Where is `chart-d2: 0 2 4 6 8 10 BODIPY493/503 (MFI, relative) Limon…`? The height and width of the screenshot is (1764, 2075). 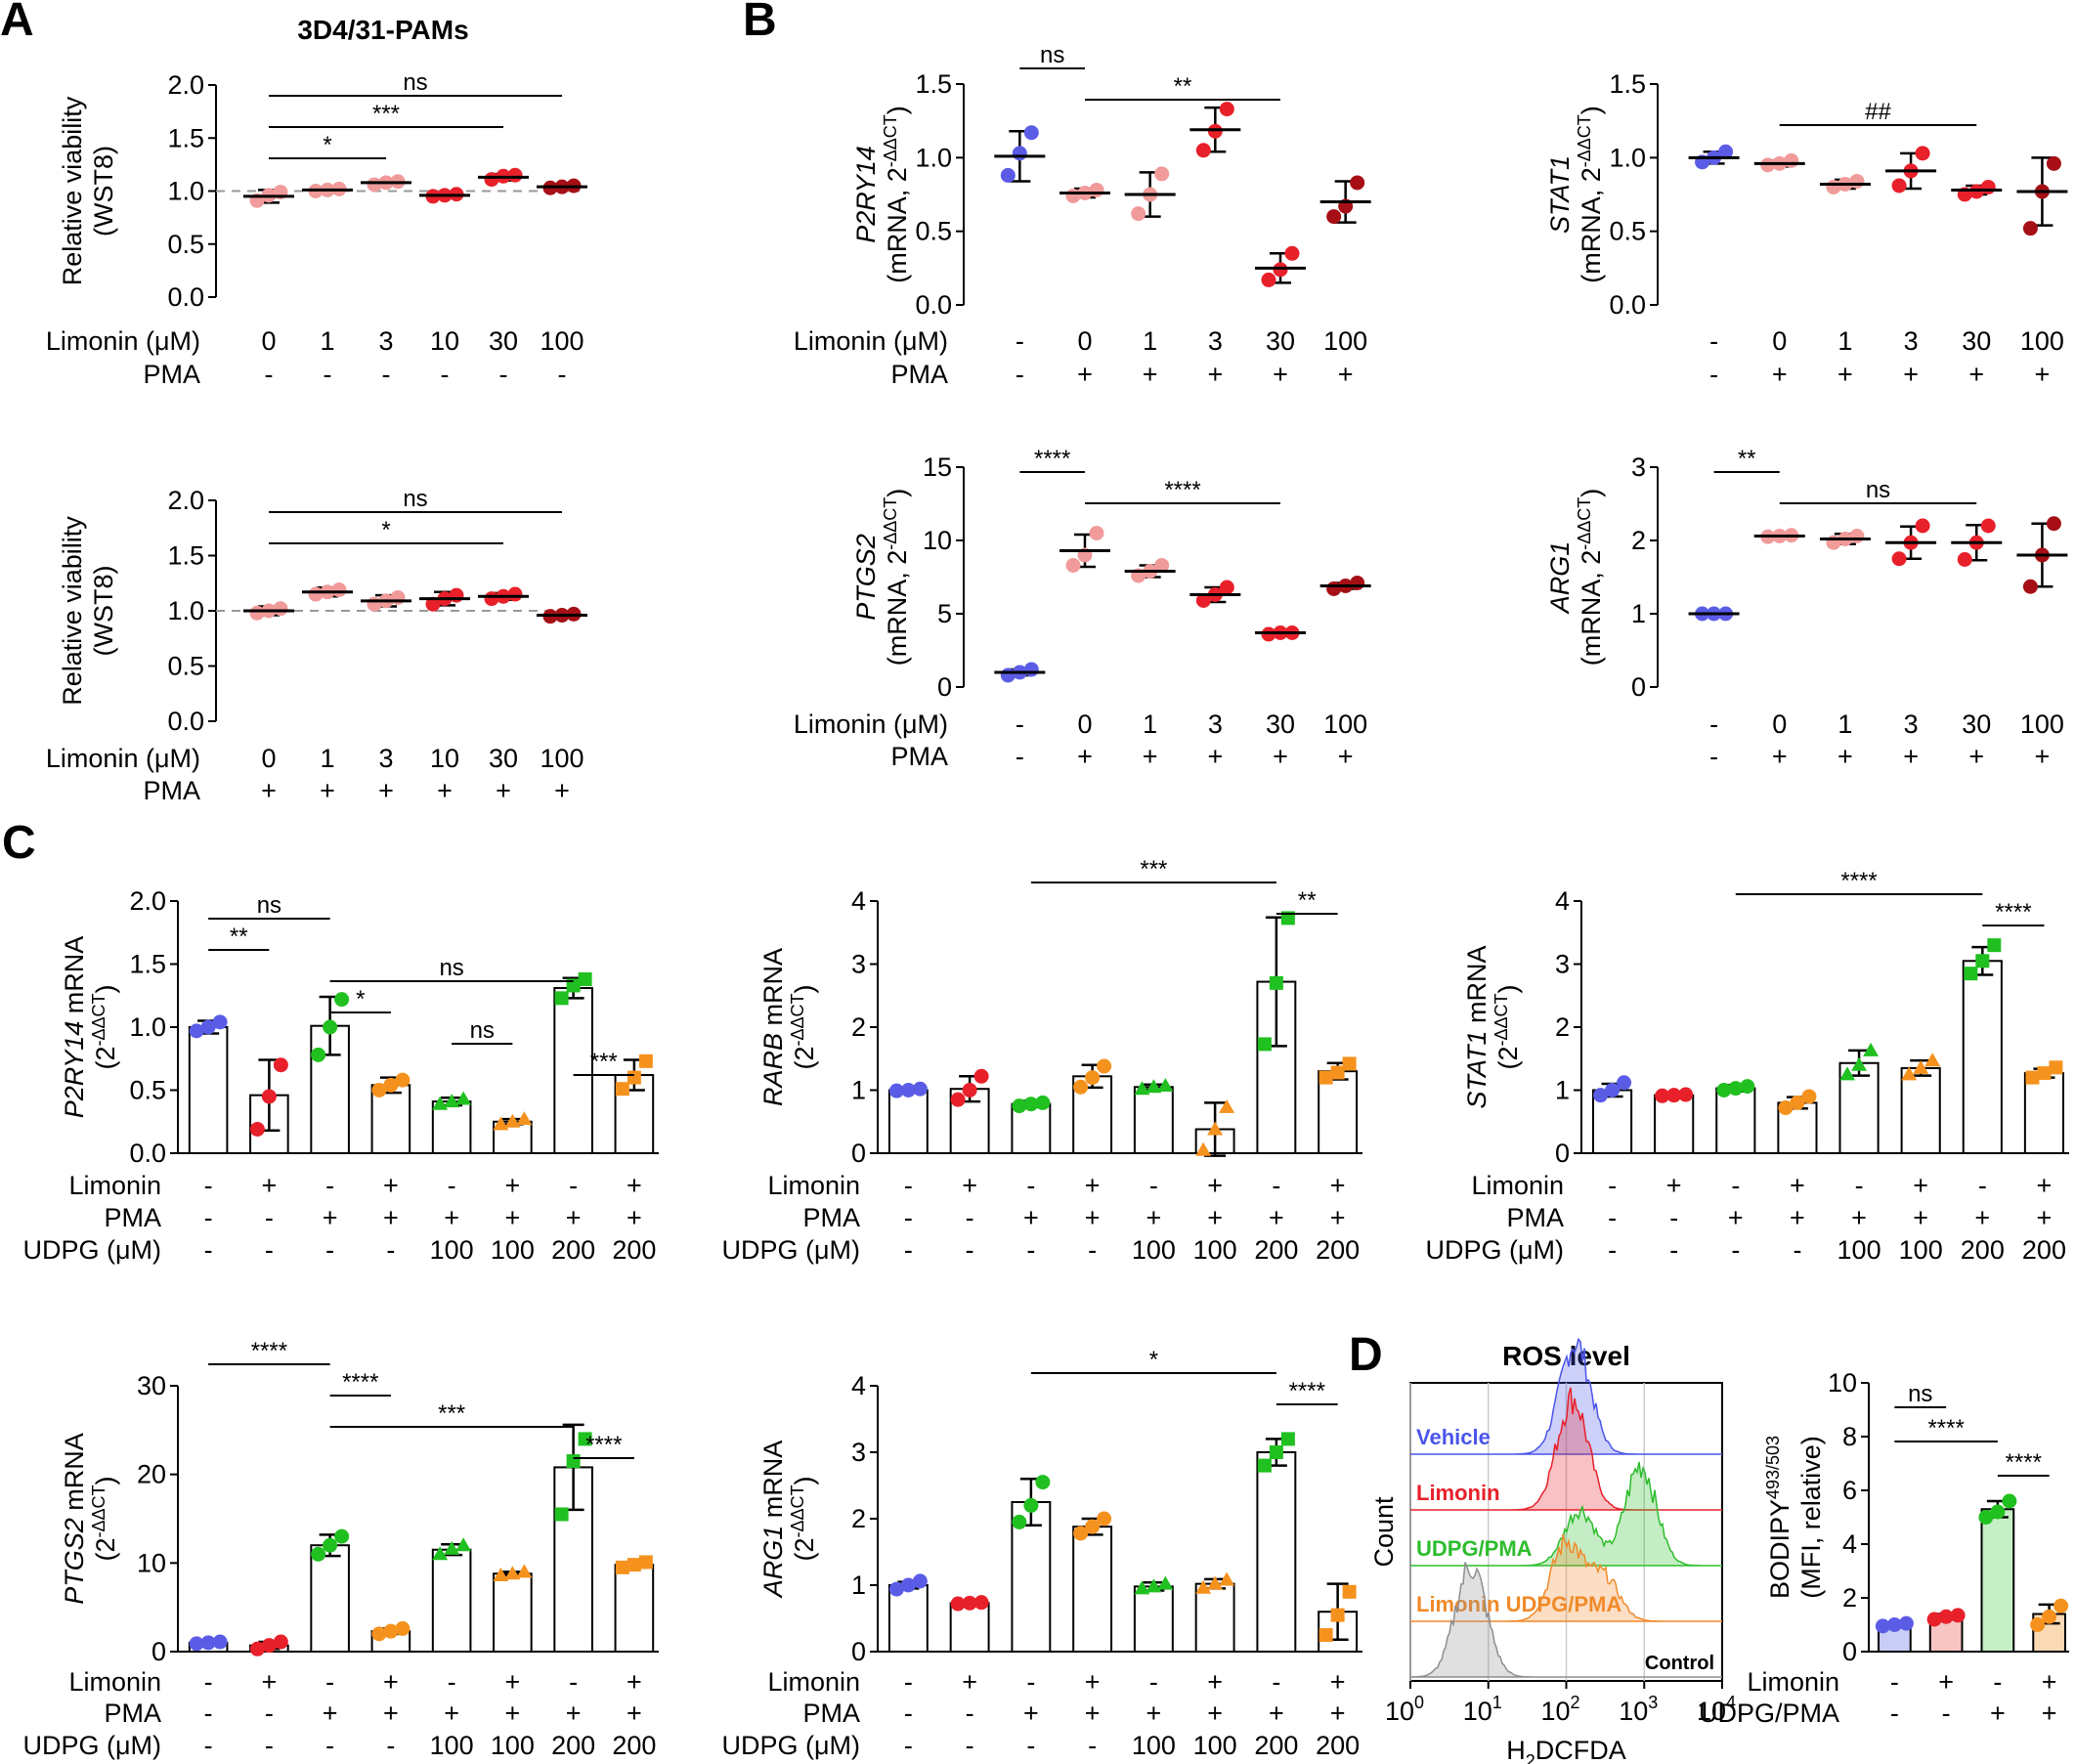 chart-d2: 0 2 4 6 8 10 BODIPY493/503 (MFI, relative) Limon… is located at coordinates (1884, 1548).